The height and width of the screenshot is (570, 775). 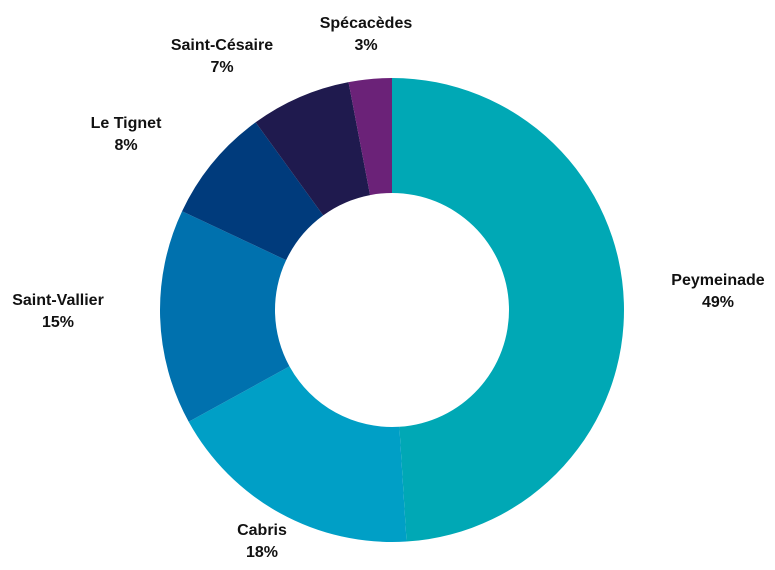 What do you see at coordinates (58, 300) in the screenshot?
I see `slice-label-saint-vallier: Saint-Vallier` at bounding box center [58, 300].